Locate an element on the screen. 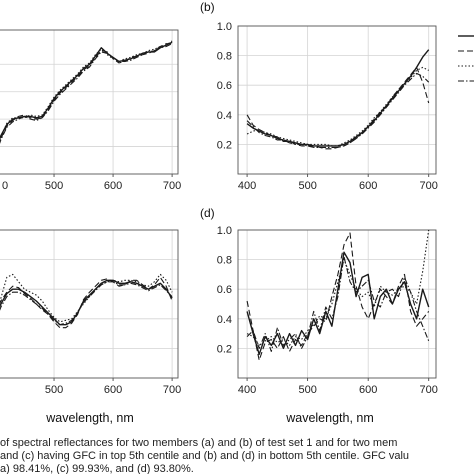  x-axis-label-right: wavelength, nm is located at coordinates (329, 418).